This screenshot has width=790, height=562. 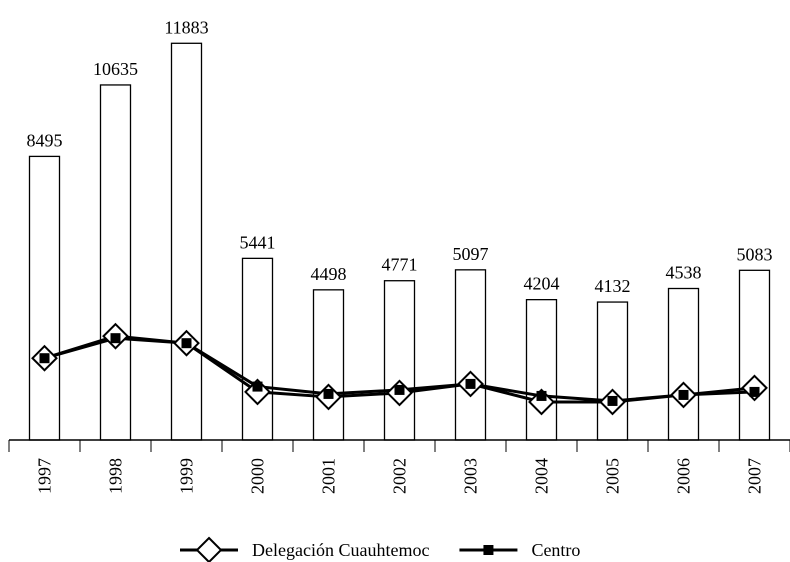 I want to click on value-label: 5441, so click(x=258, y=242).